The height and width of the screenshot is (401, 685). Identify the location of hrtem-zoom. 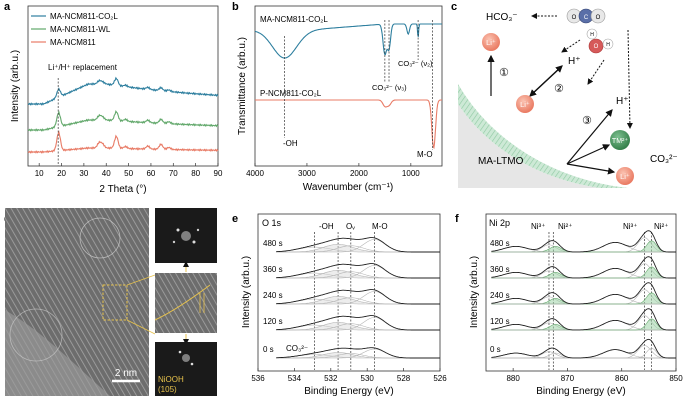
(186, 303).